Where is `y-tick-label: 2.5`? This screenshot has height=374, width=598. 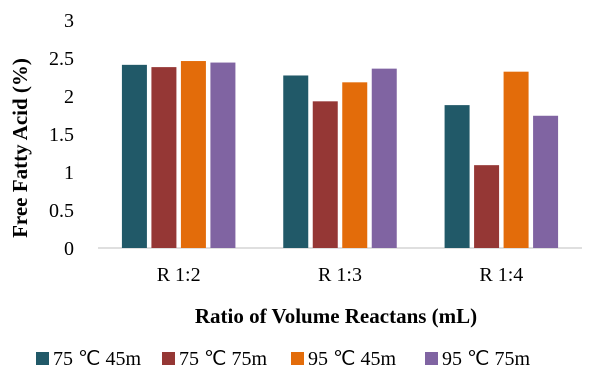
y-tick-label: 2.5 is located at coordinates (61, 59).